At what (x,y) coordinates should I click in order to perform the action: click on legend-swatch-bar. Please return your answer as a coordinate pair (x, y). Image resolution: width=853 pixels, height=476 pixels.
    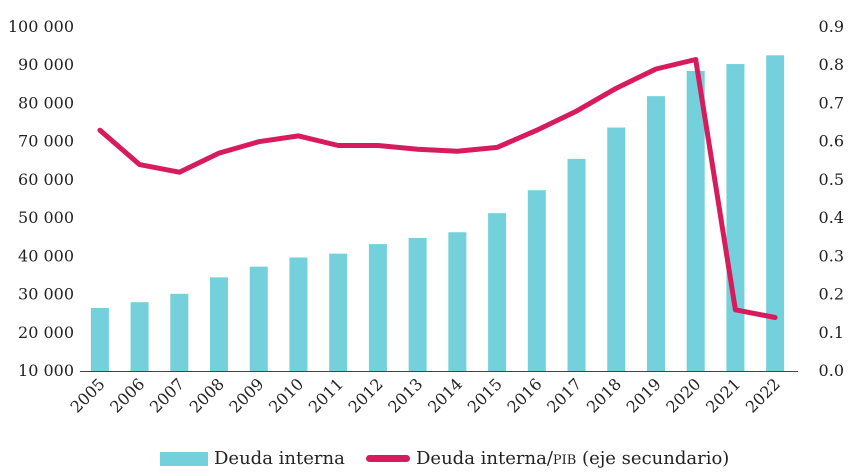
    Looking at the image, I should click on (184, 458).